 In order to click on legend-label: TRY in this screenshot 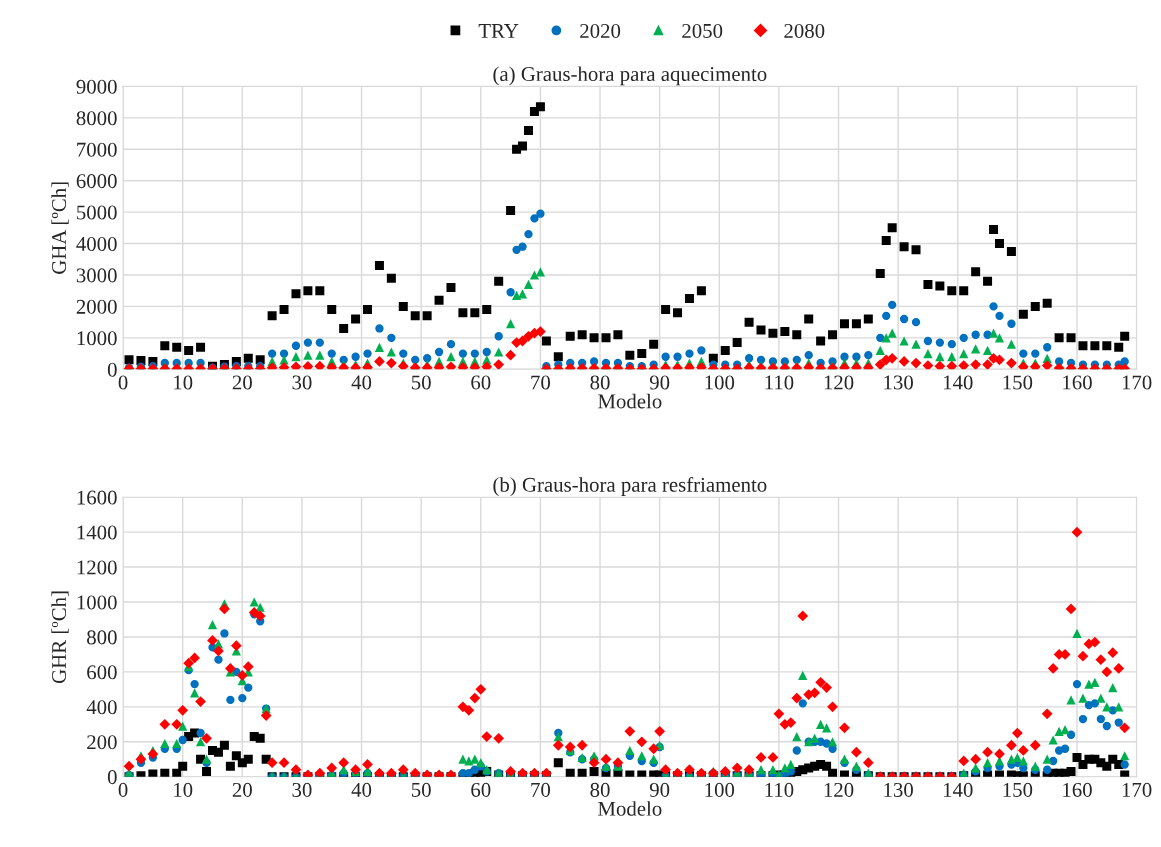, I will do `click(498, 31)`.